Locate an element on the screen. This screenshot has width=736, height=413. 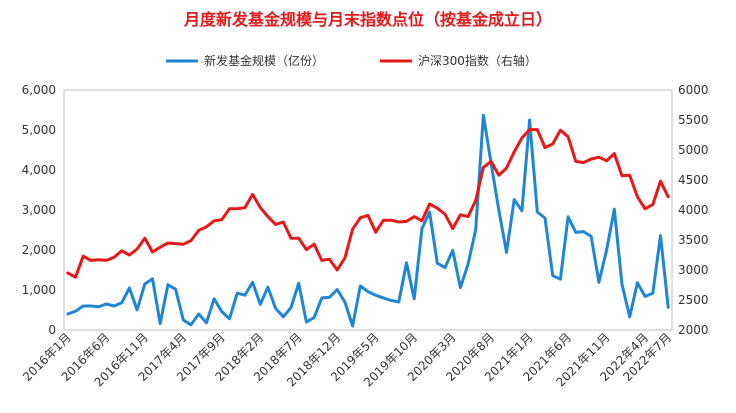
legend-label-new-fund-size: 新发基金规模（亿份） is located at coordinates (264, 60).